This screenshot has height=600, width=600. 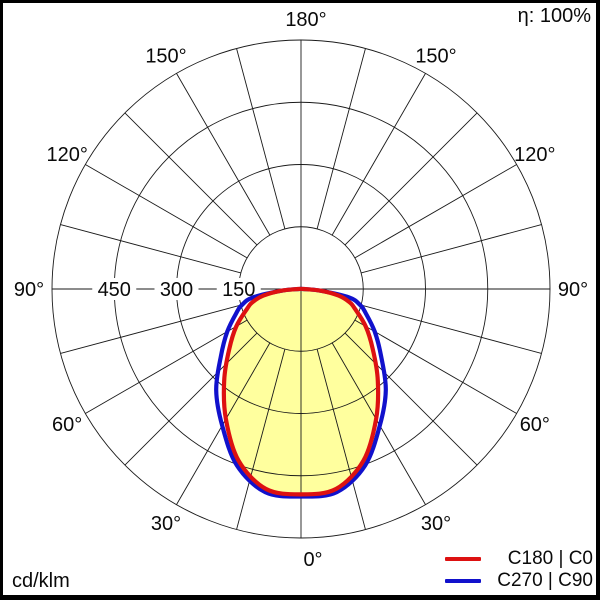 I want to click on angle-tick-label-60-right: 60°, so click(x=535, y=425).